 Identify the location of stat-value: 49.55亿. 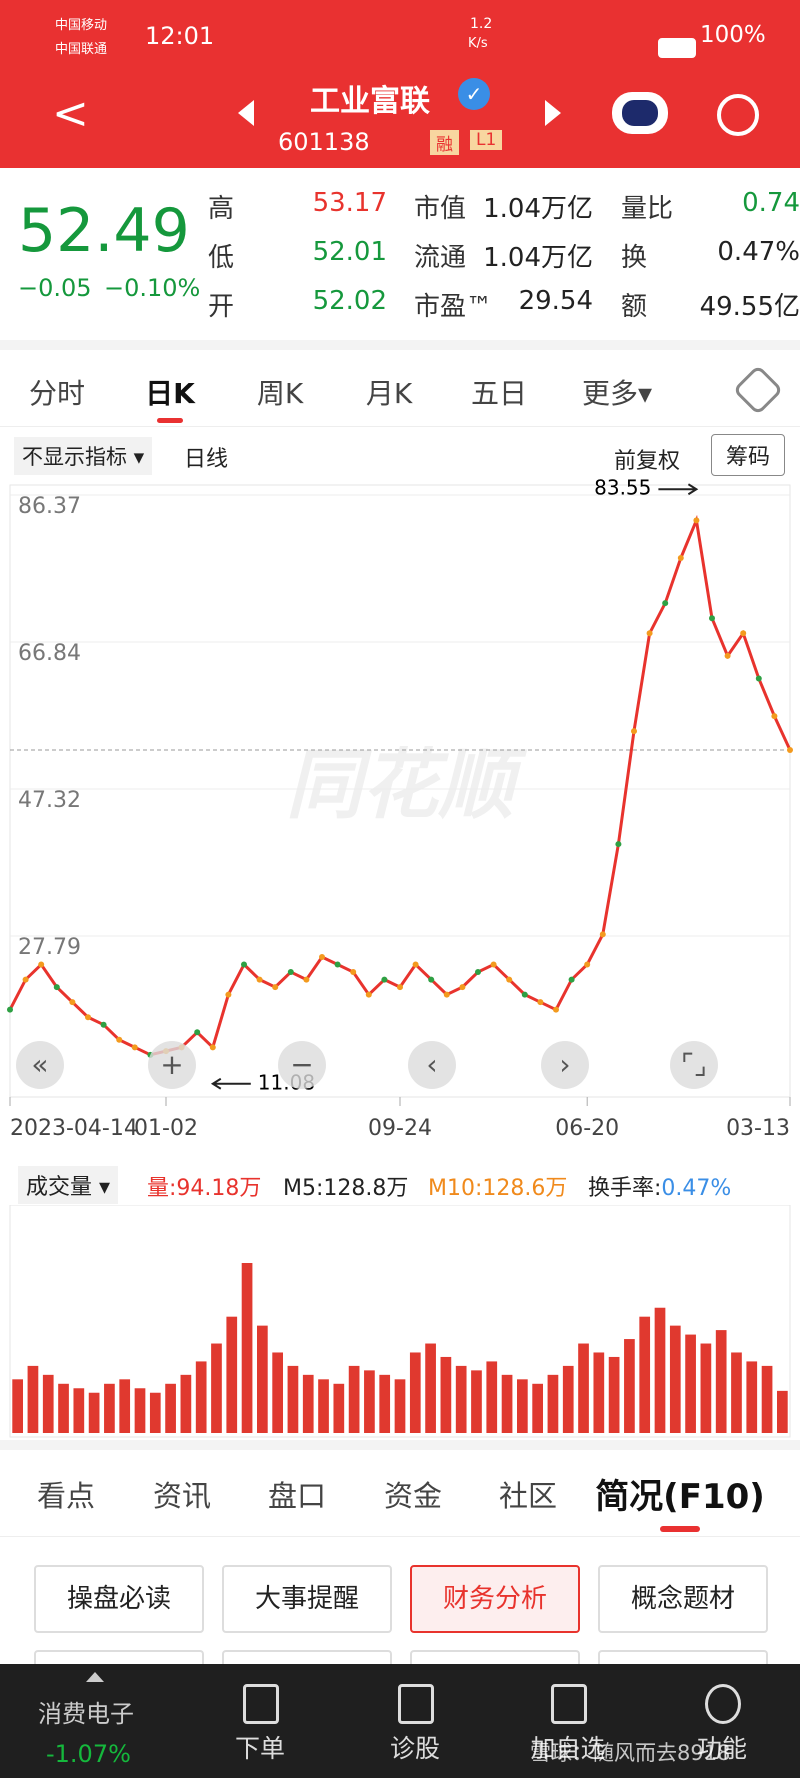
(749, 307).